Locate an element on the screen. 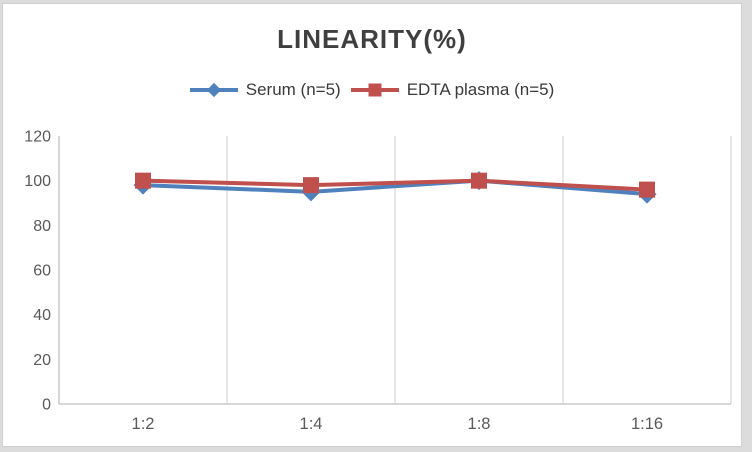 The image size is (752, 452). edta-line-square-icon is located at coordinates (374, 90).